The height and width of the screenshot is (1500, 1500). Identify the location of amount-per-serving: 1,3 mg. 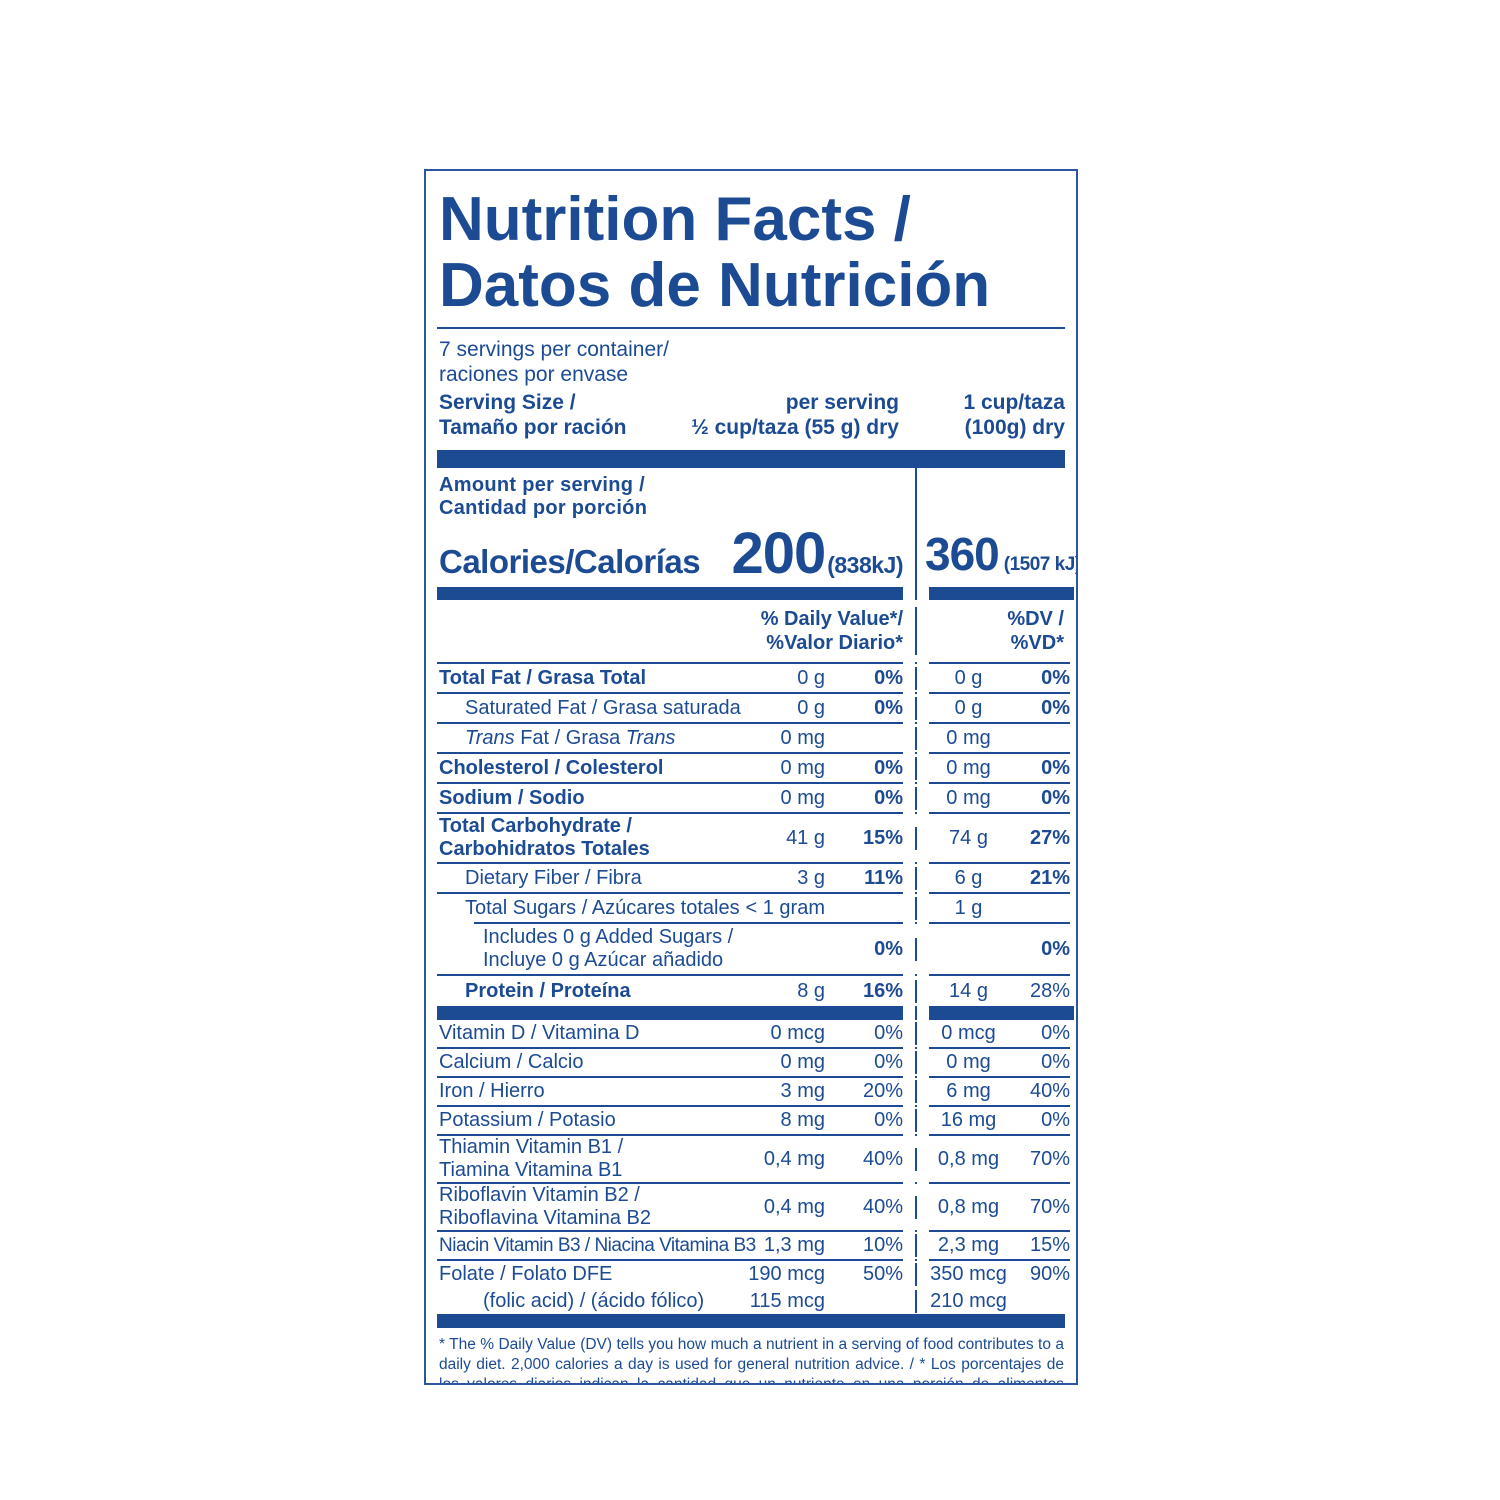
(794, 1245).